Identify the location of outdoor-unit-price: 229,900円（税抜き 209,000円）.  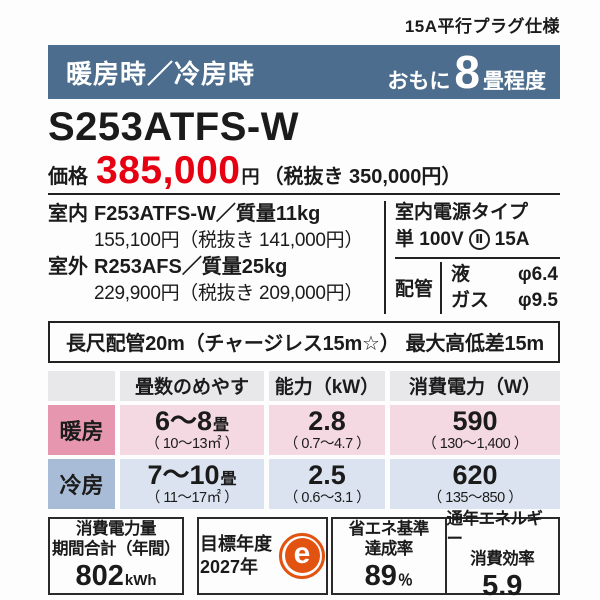
(229, 293).